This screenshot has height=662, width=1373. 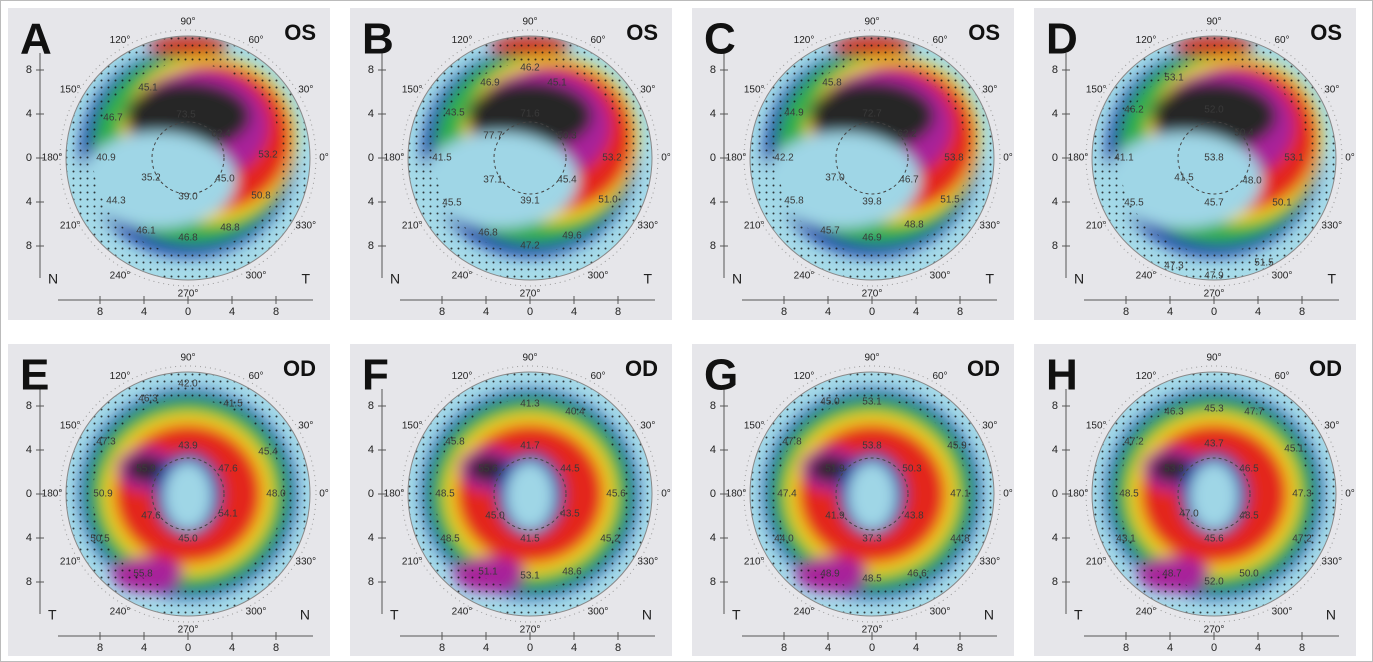 What do you see at coordinates (872, 238) in the screenshot?
I see `value-label: 46.9` at bounding box center [872, 238].